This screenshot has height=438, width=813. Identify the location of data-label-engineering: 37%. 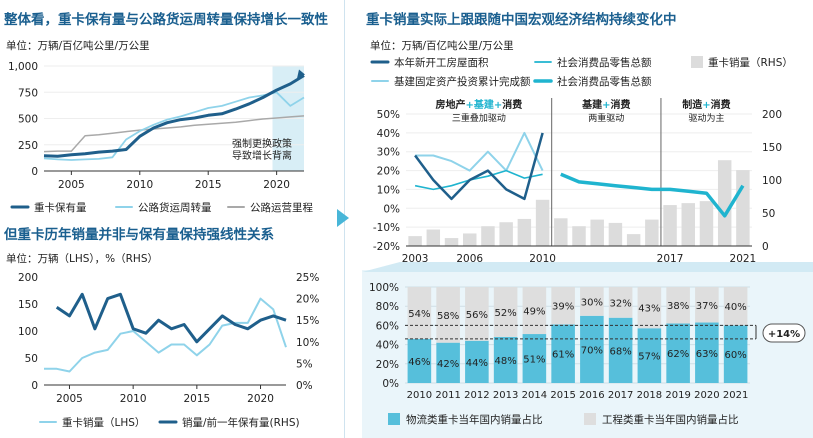
(707, 306).